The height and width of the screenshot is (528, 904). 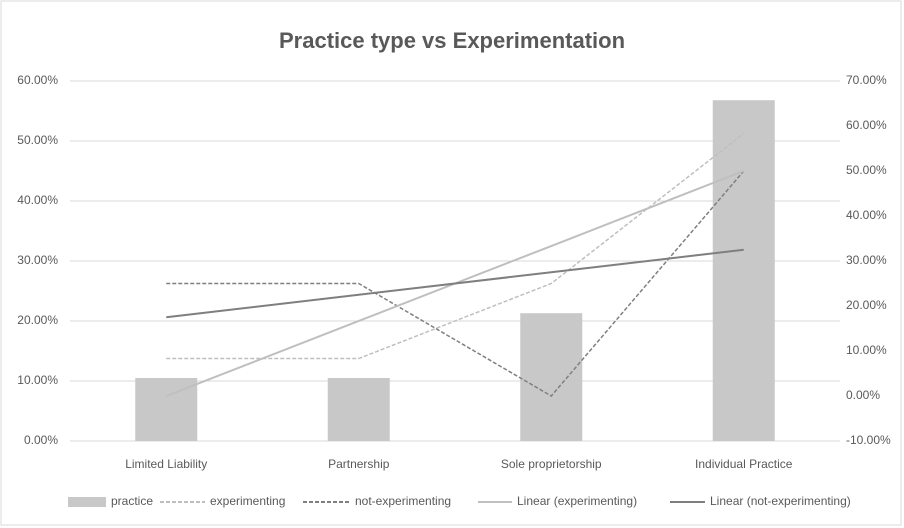 I want to click on legend-label: practice, so click(x=132, y=501).